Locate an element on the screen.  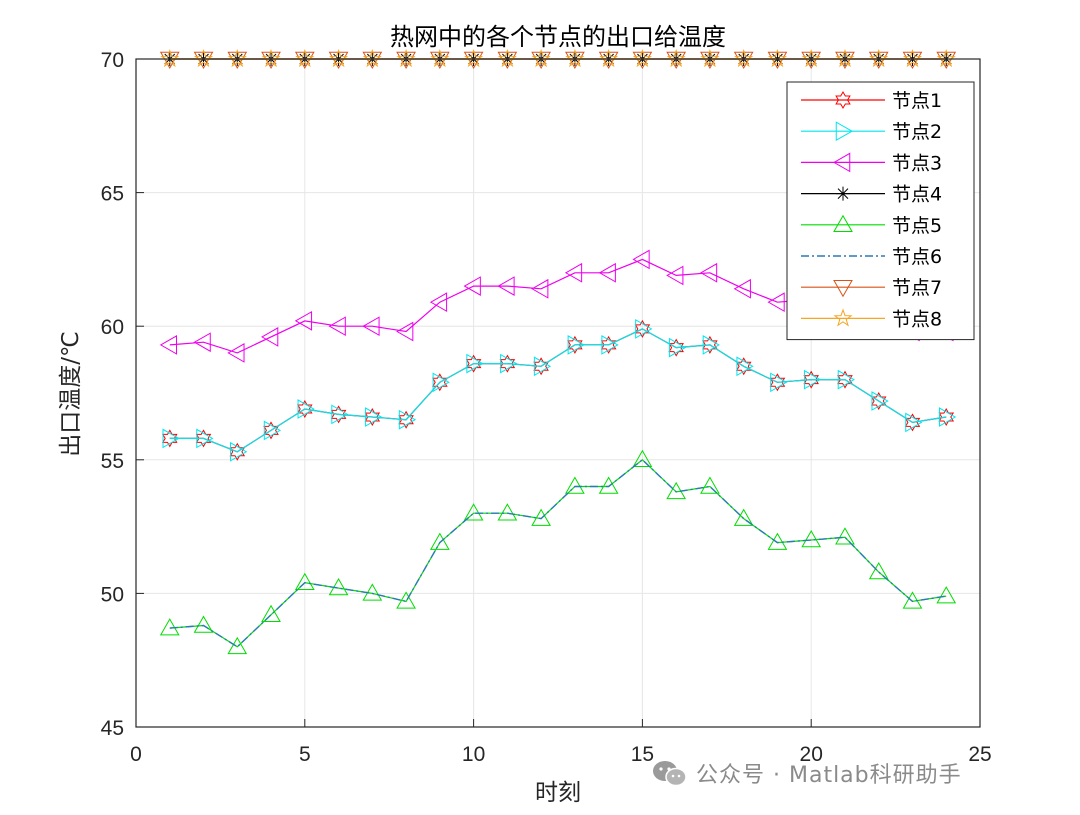
legend-label: 节点2 is located at coordinates (917, 132).